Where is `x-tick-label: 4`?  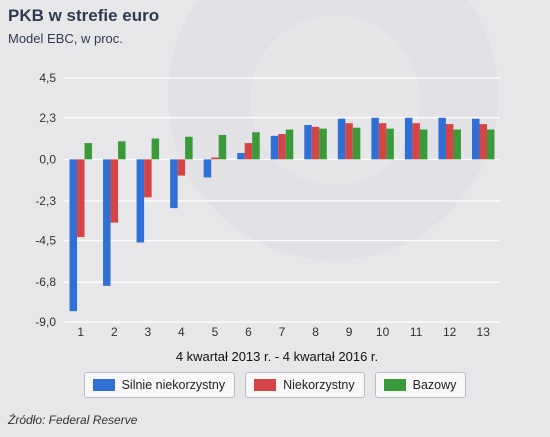 x-tick-label: 4 is located at coordinates (181, 332).